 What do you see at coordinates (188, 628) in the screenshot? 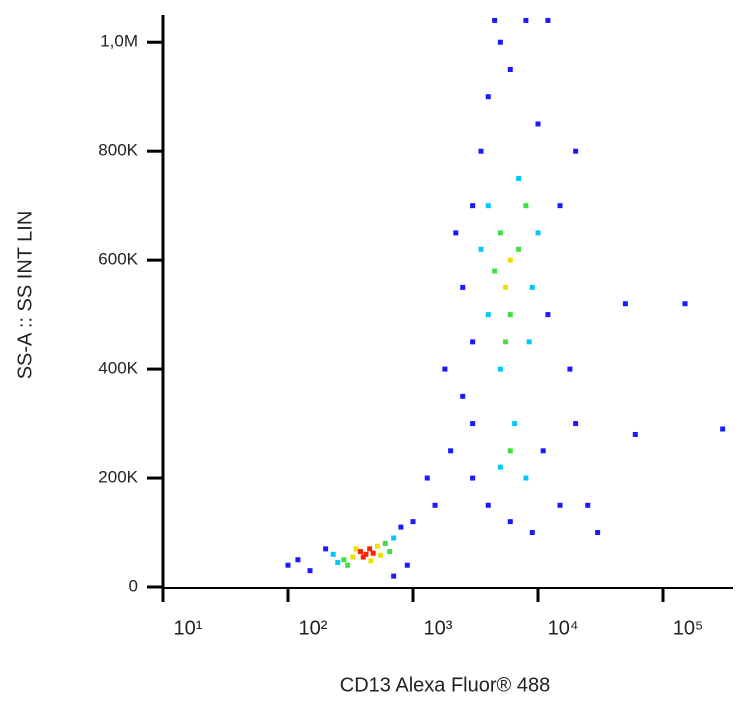
I see `x-tick-label: 10¹` at bounding box center [188, 628].